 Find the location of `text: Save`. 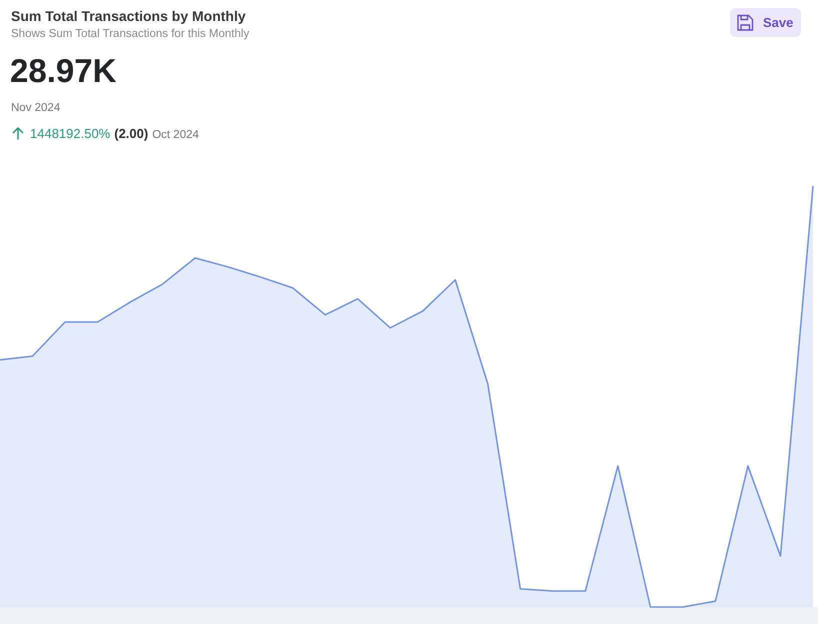

text: Save is located at coordinates (778, 22).